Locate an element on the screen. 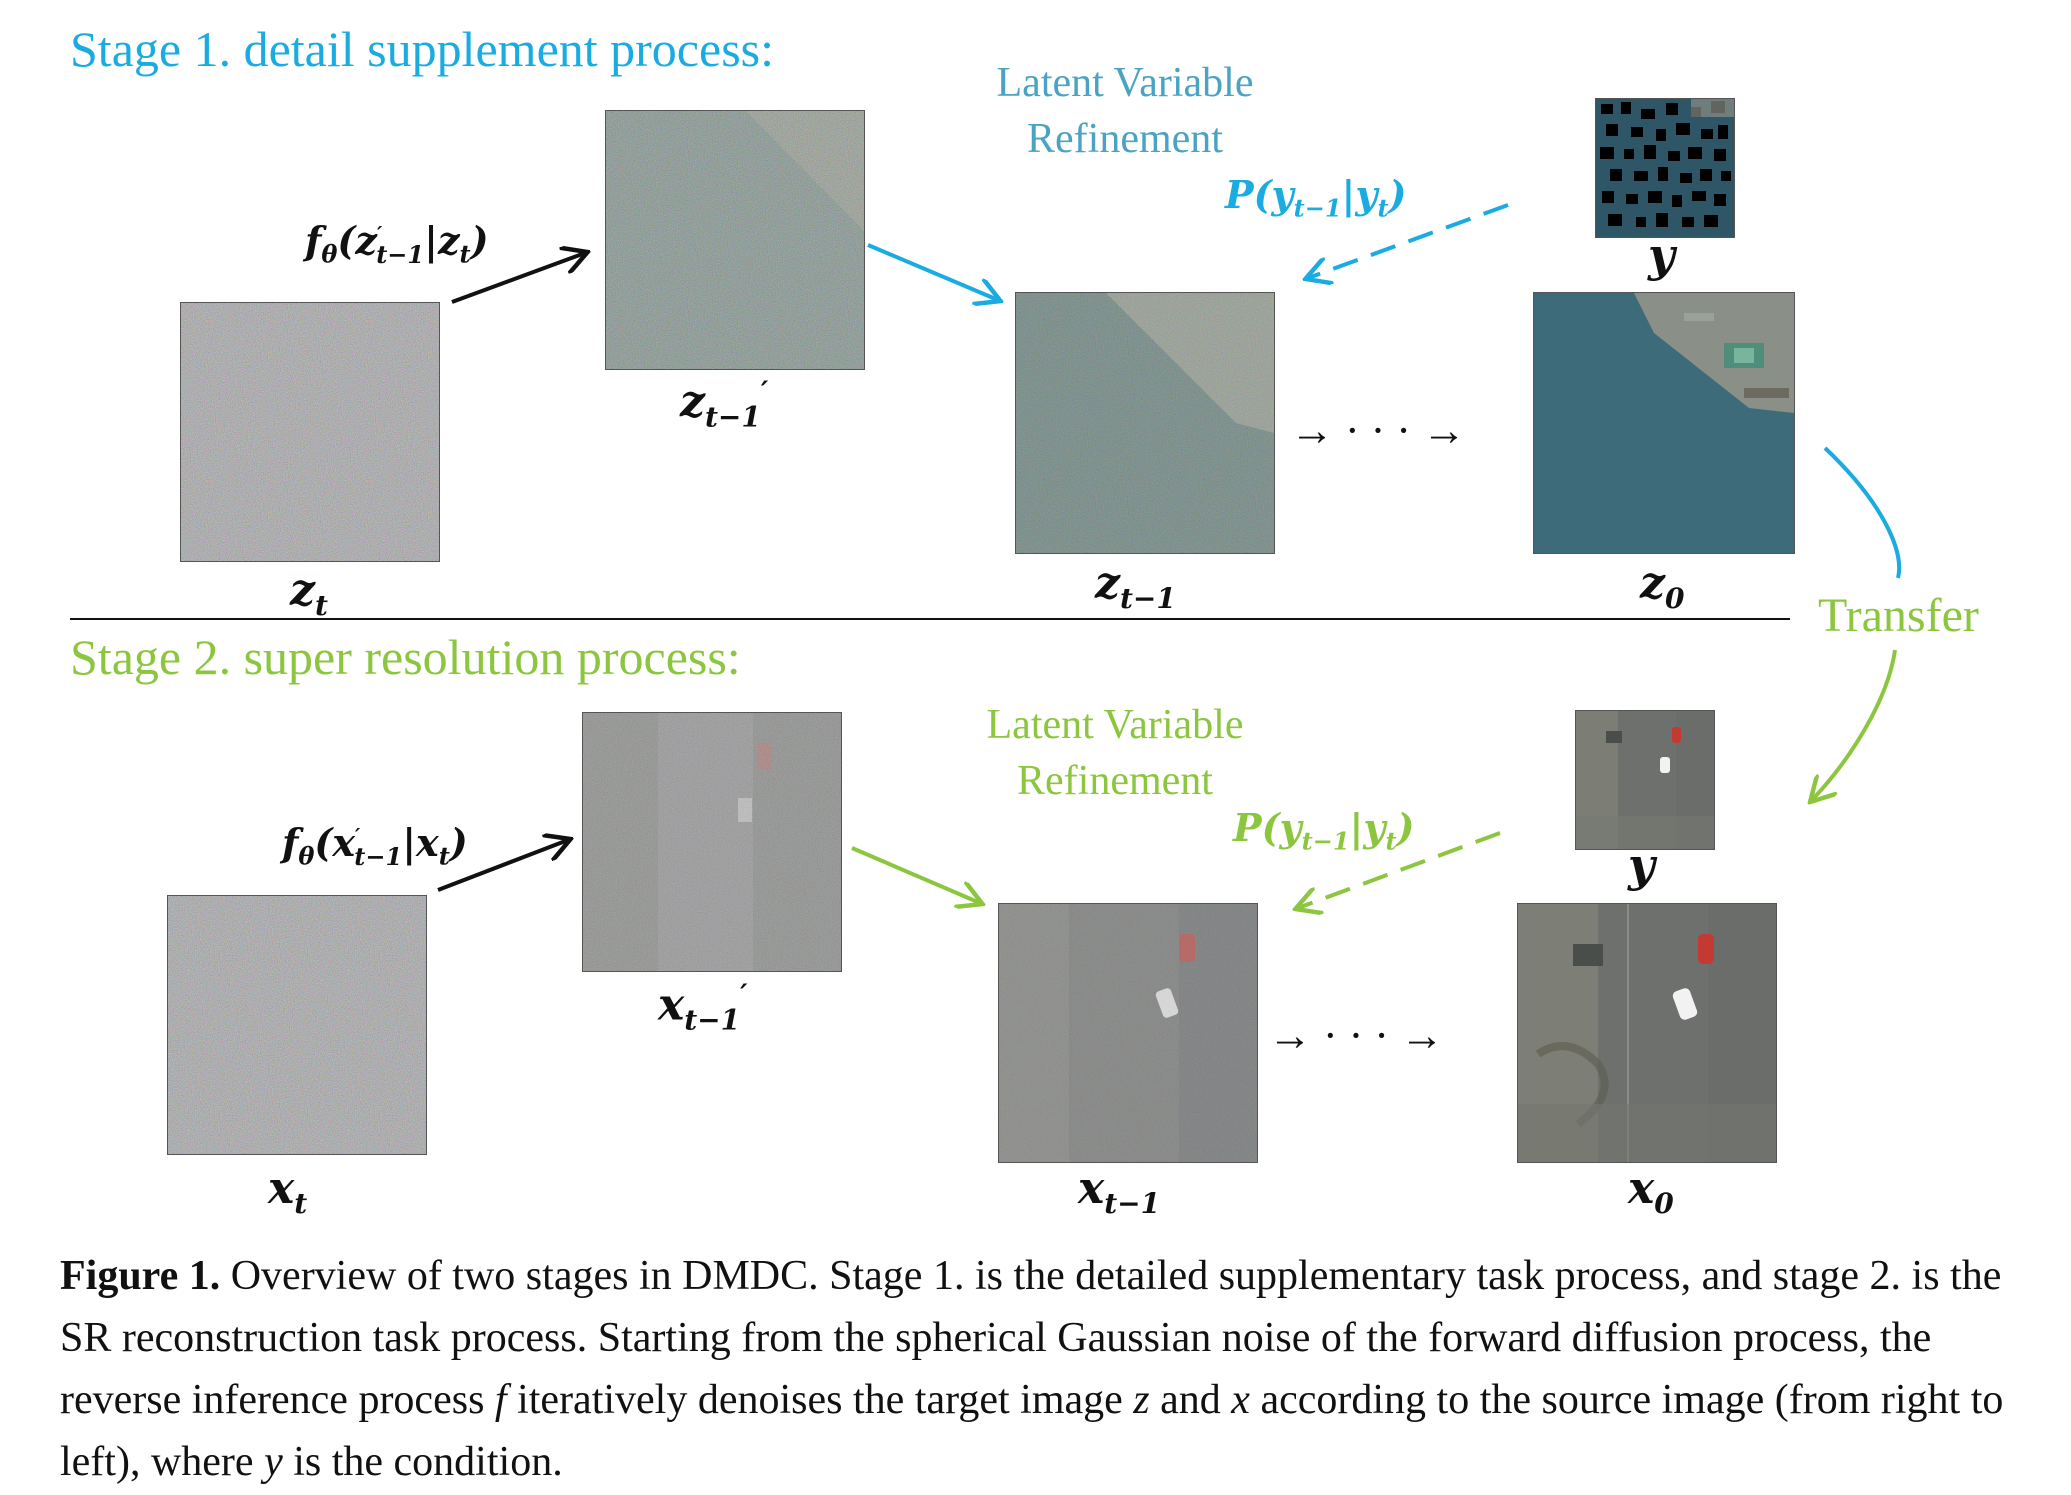  caption-var-f: f is located at coordinates (500, 1400).